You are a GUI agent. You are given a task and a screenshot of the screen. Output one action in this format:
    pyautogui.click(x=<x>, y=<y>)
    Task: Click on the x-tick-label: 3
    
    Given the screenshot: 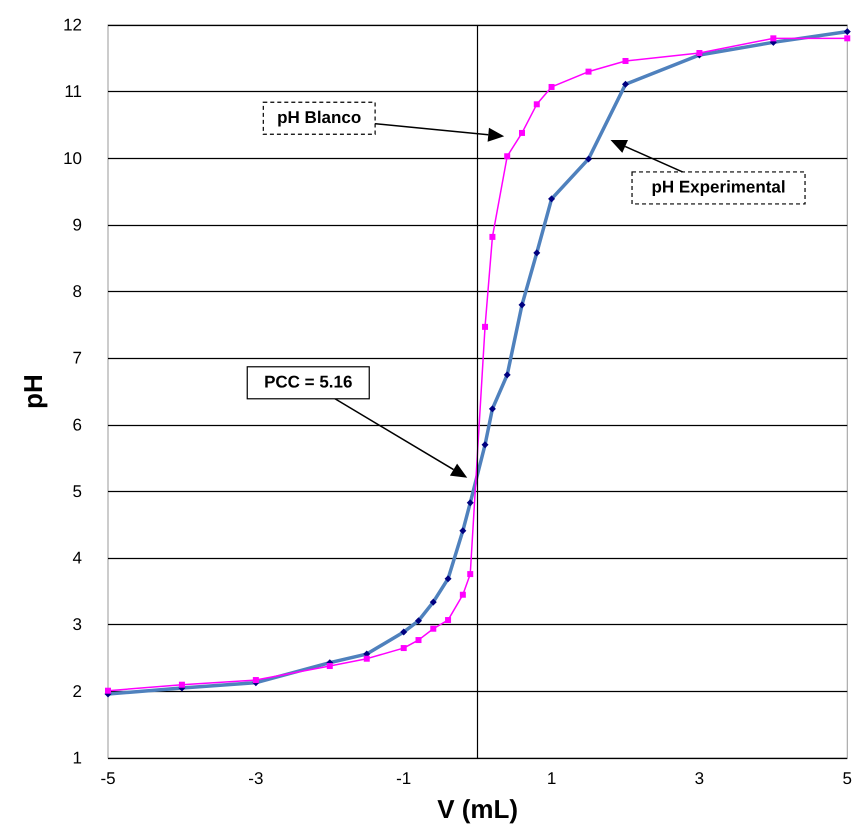 What is the action you would take?
    pyautogui.click(x=699, y=778)
    